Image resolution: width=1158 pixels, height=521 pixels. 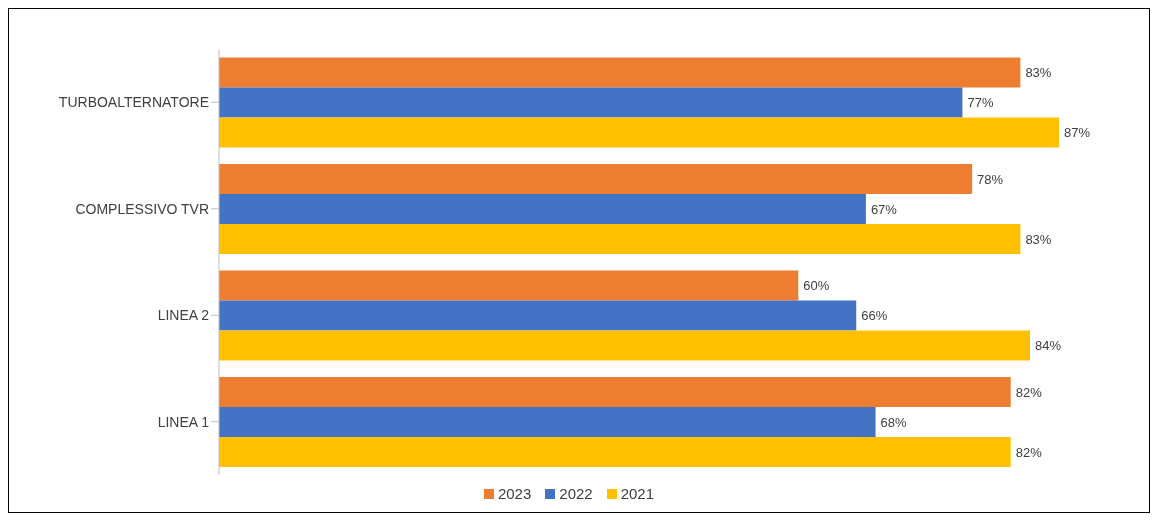 I want to click on data-label: 68%, so click(x=894, y=422).